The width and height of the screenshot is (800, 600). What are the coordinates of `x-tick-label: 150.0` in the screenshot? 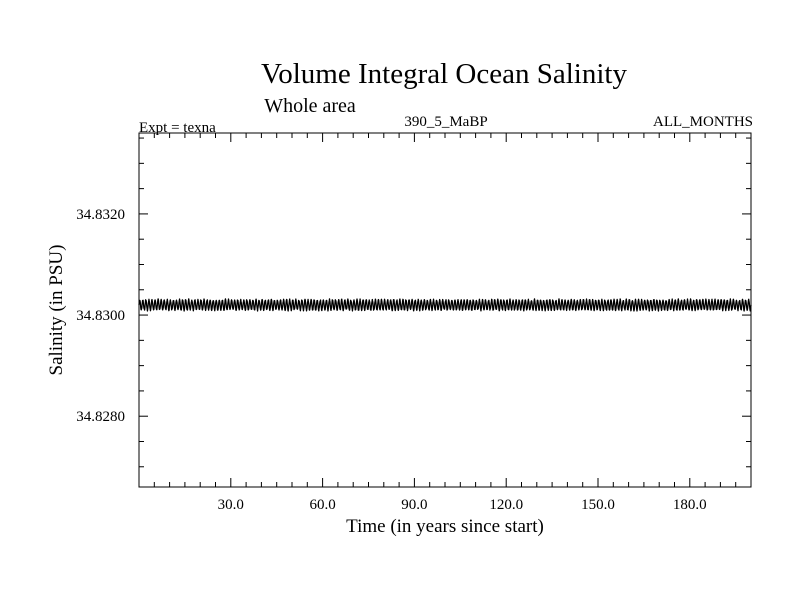 It's located at (598, 505).